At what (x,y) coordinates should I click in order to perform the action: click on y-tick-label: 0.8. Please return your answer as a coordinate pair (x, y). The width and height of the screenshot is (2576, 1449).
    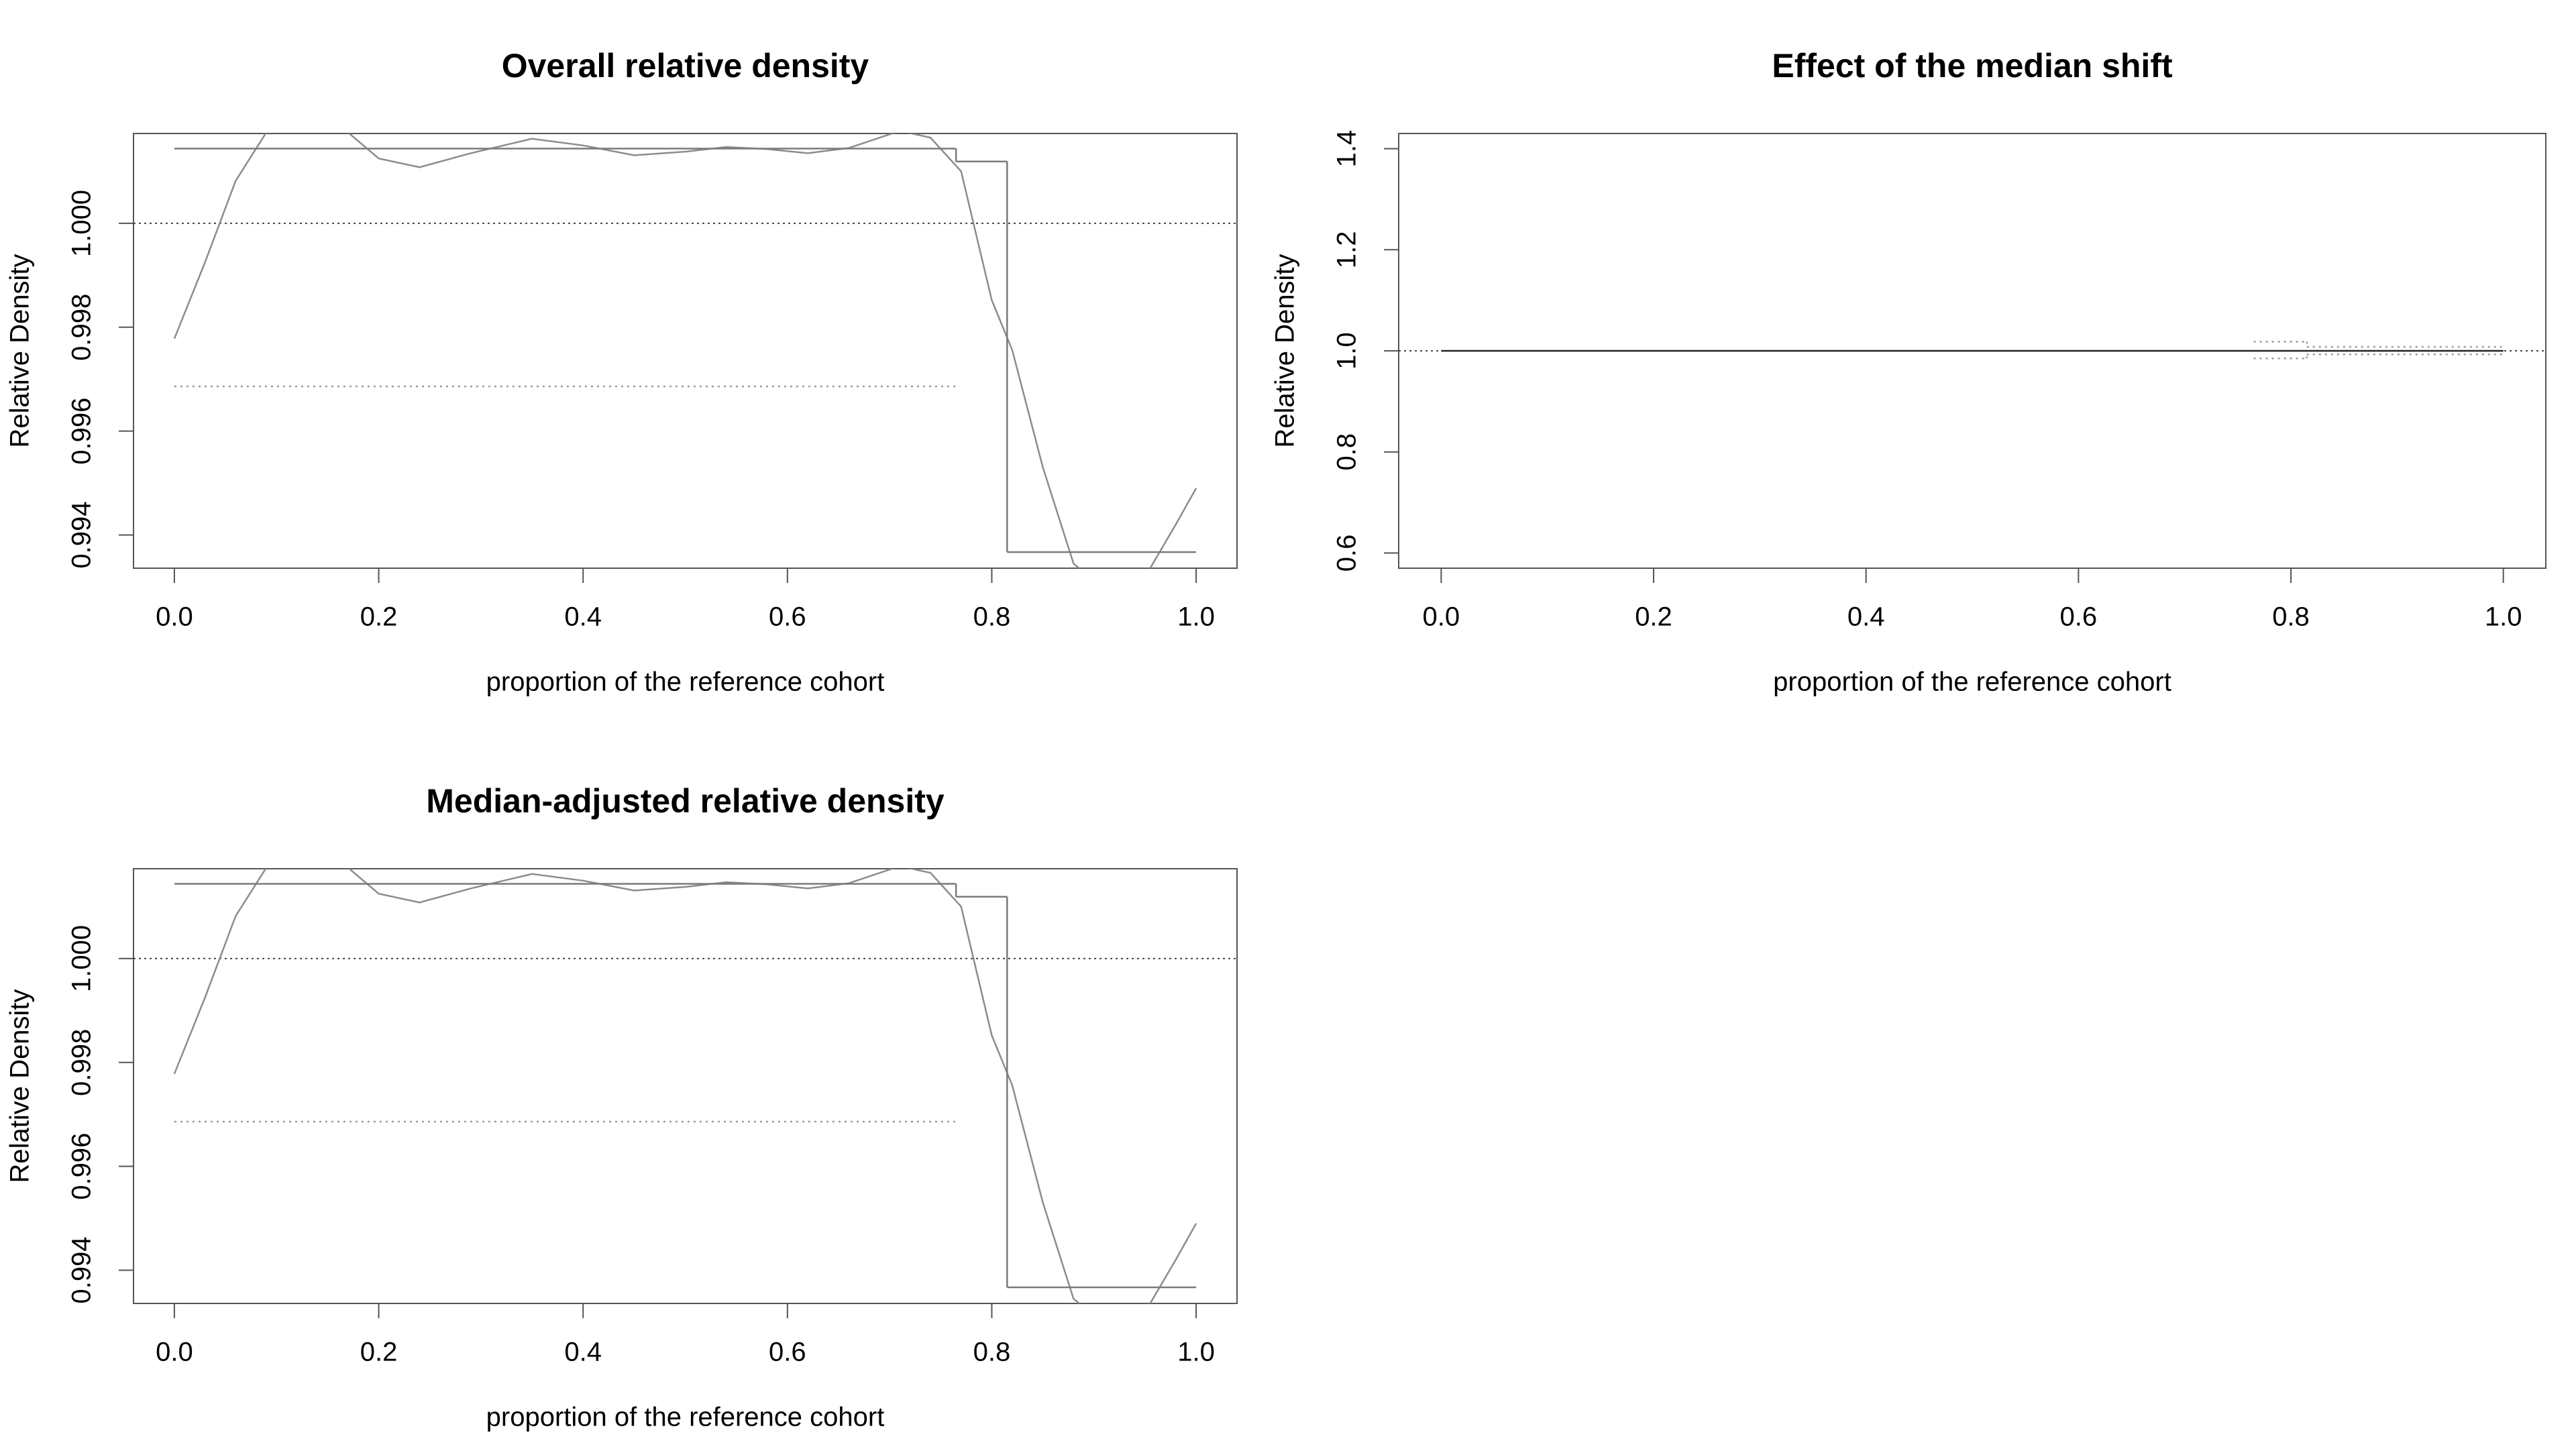
    Looking at the image, I should click on (1347, 452).